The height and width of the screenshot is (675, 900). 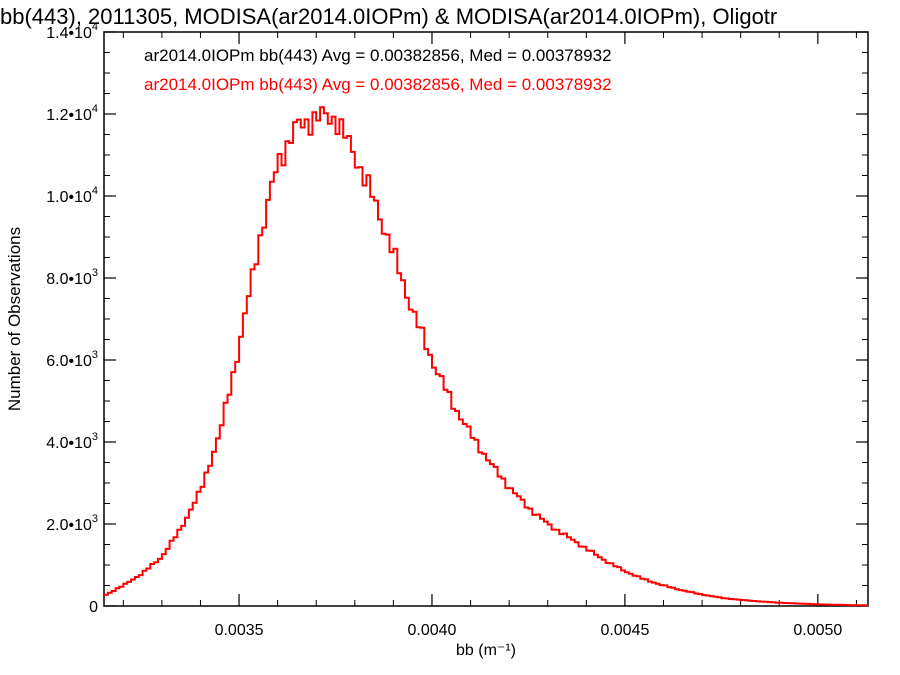 I want to click on y-tick-label: 8.0•103, so click(x=72, y=277).